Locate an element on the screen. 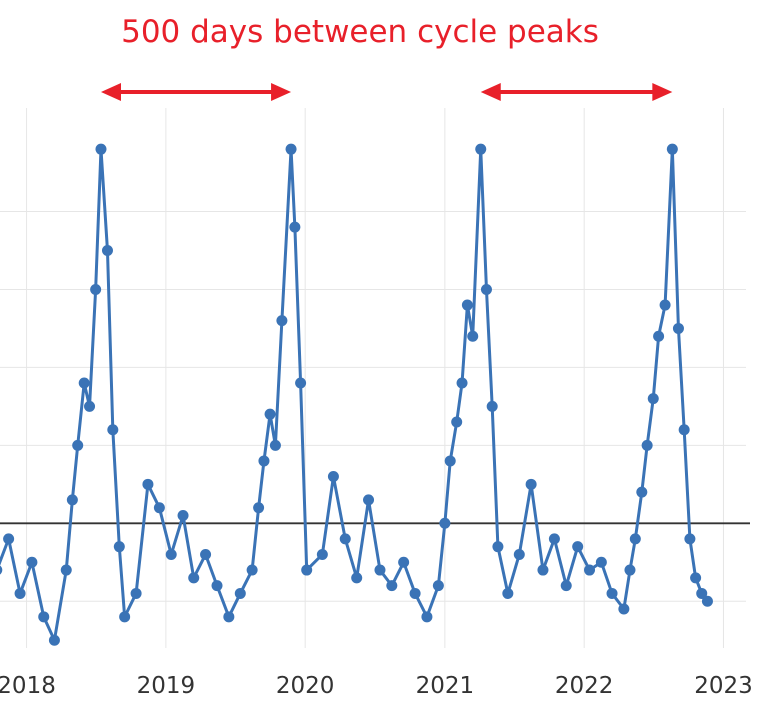 The height and width of the screenshot is (708, 763). x-axis-tick-labels: 2018 2019 2020 2021 2022 2023 is located at coordinates (376, 686).